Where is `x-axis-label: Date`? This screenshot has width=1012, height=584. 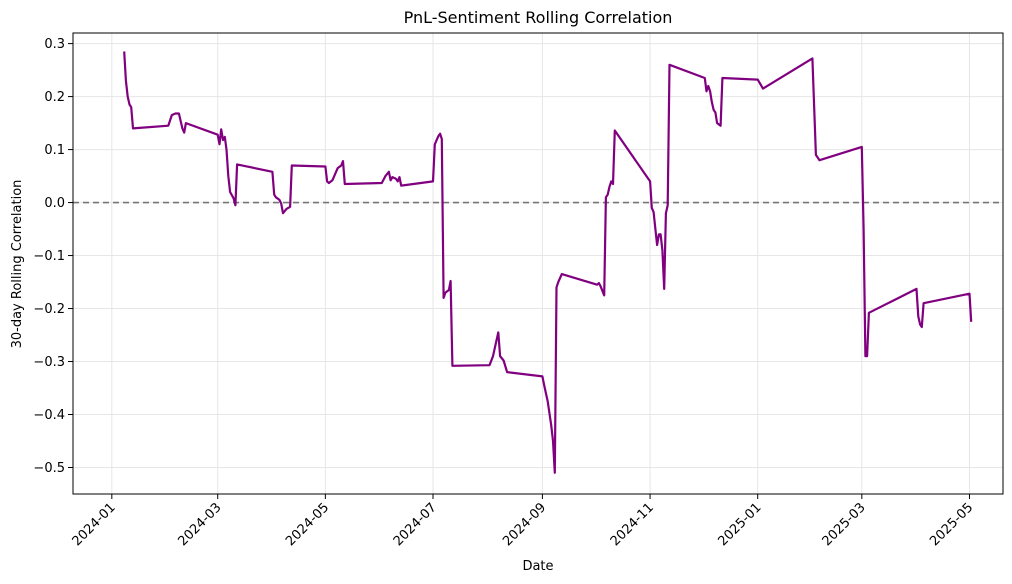
x-axis-label: Date is located at coordinates (537, 566).